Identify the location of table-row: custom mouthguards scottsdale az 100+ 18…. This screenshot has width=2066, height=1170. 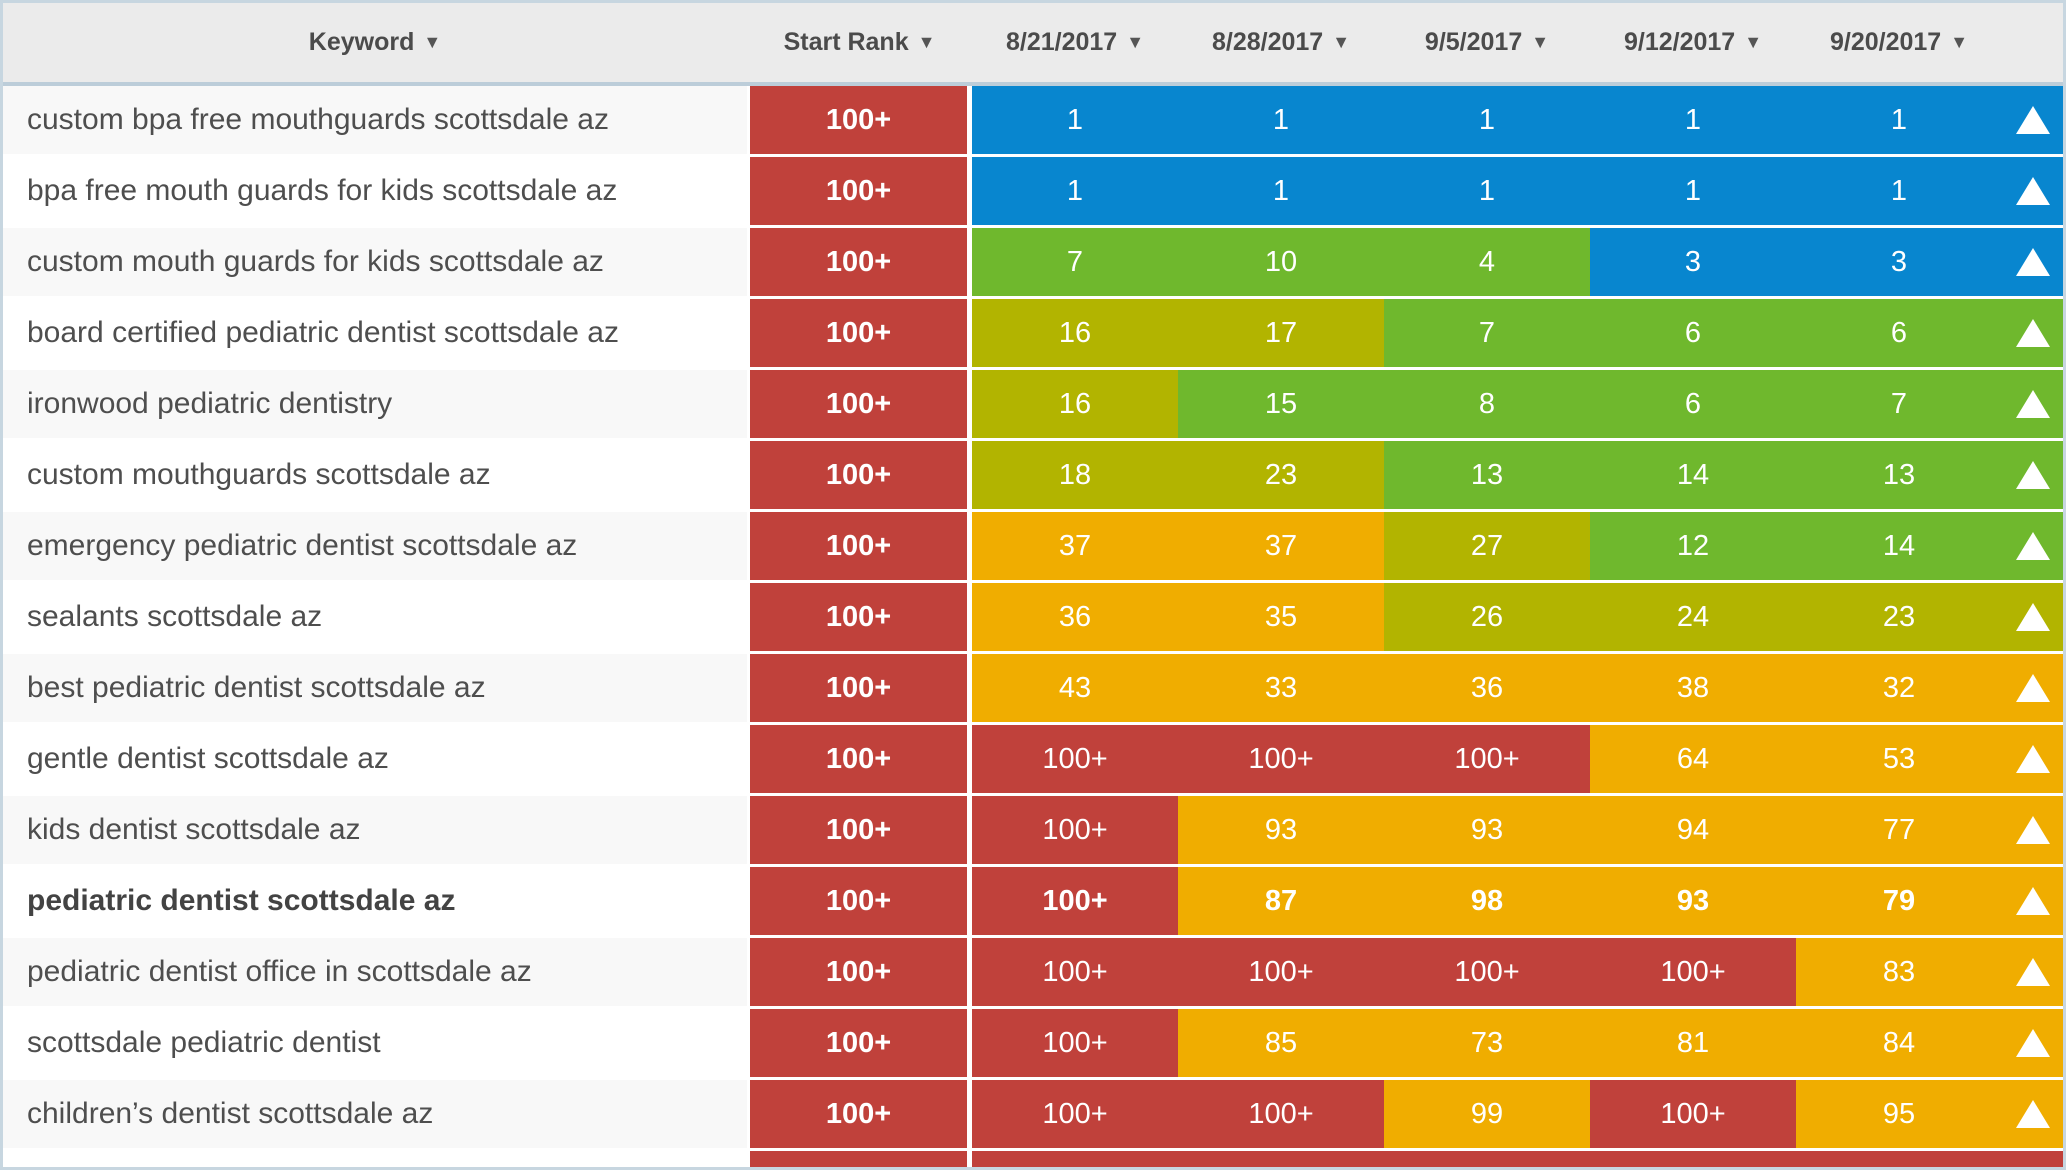
(1033, 475).